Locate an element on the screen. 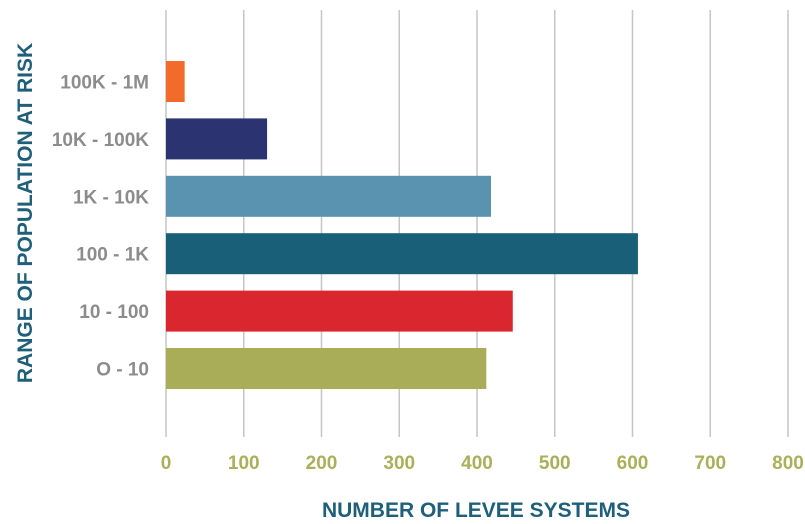  y-tick-label: 100 - 1K is located at coordinates (112, 255).